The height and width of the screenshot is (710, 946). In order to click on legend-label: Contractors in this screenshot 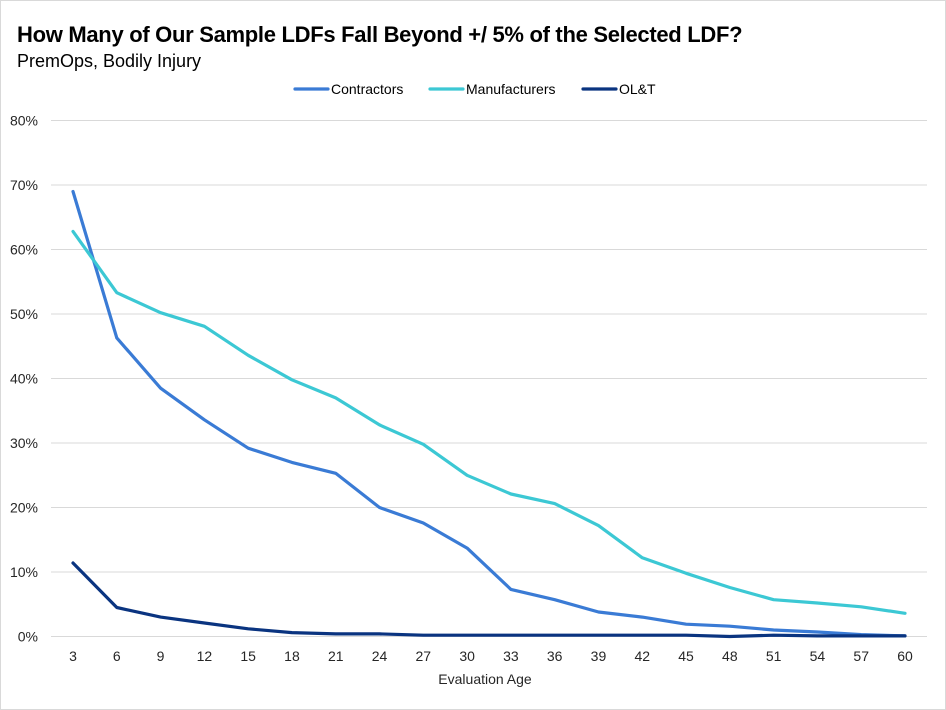, I will do `click(367, 89)`.